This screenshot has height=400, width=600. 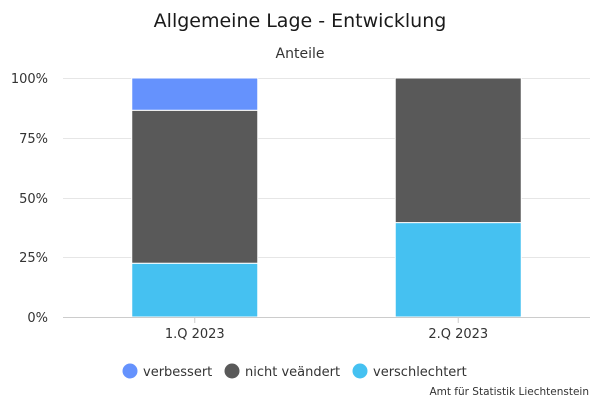 What do you see at coordinates (300, 21) in the screenshot?
I see `chart-title: Allgemeine Lage - Entwicklung` at bounding box center [300, 21].